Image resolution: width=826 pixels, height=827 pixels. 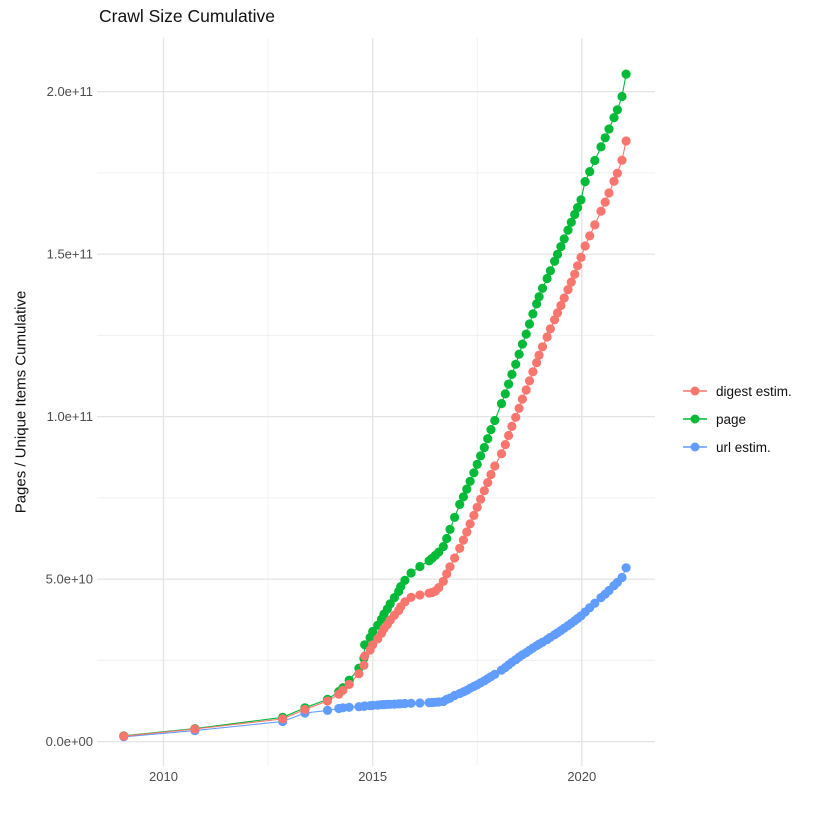 I want to click on legend-key-url-icon, so click(x=695, y=447).